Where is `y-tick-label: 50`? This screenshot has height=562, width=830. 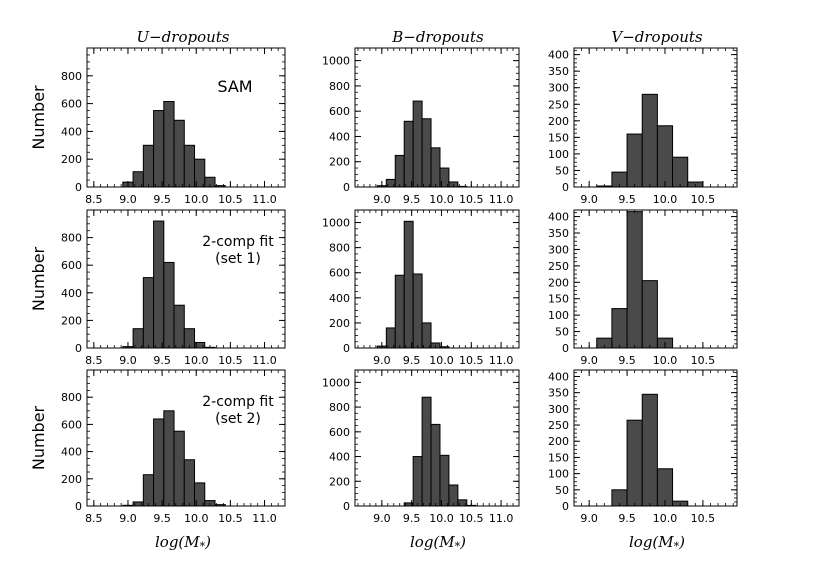
y-tick-label: 50 is located at coordinates (562, 170).